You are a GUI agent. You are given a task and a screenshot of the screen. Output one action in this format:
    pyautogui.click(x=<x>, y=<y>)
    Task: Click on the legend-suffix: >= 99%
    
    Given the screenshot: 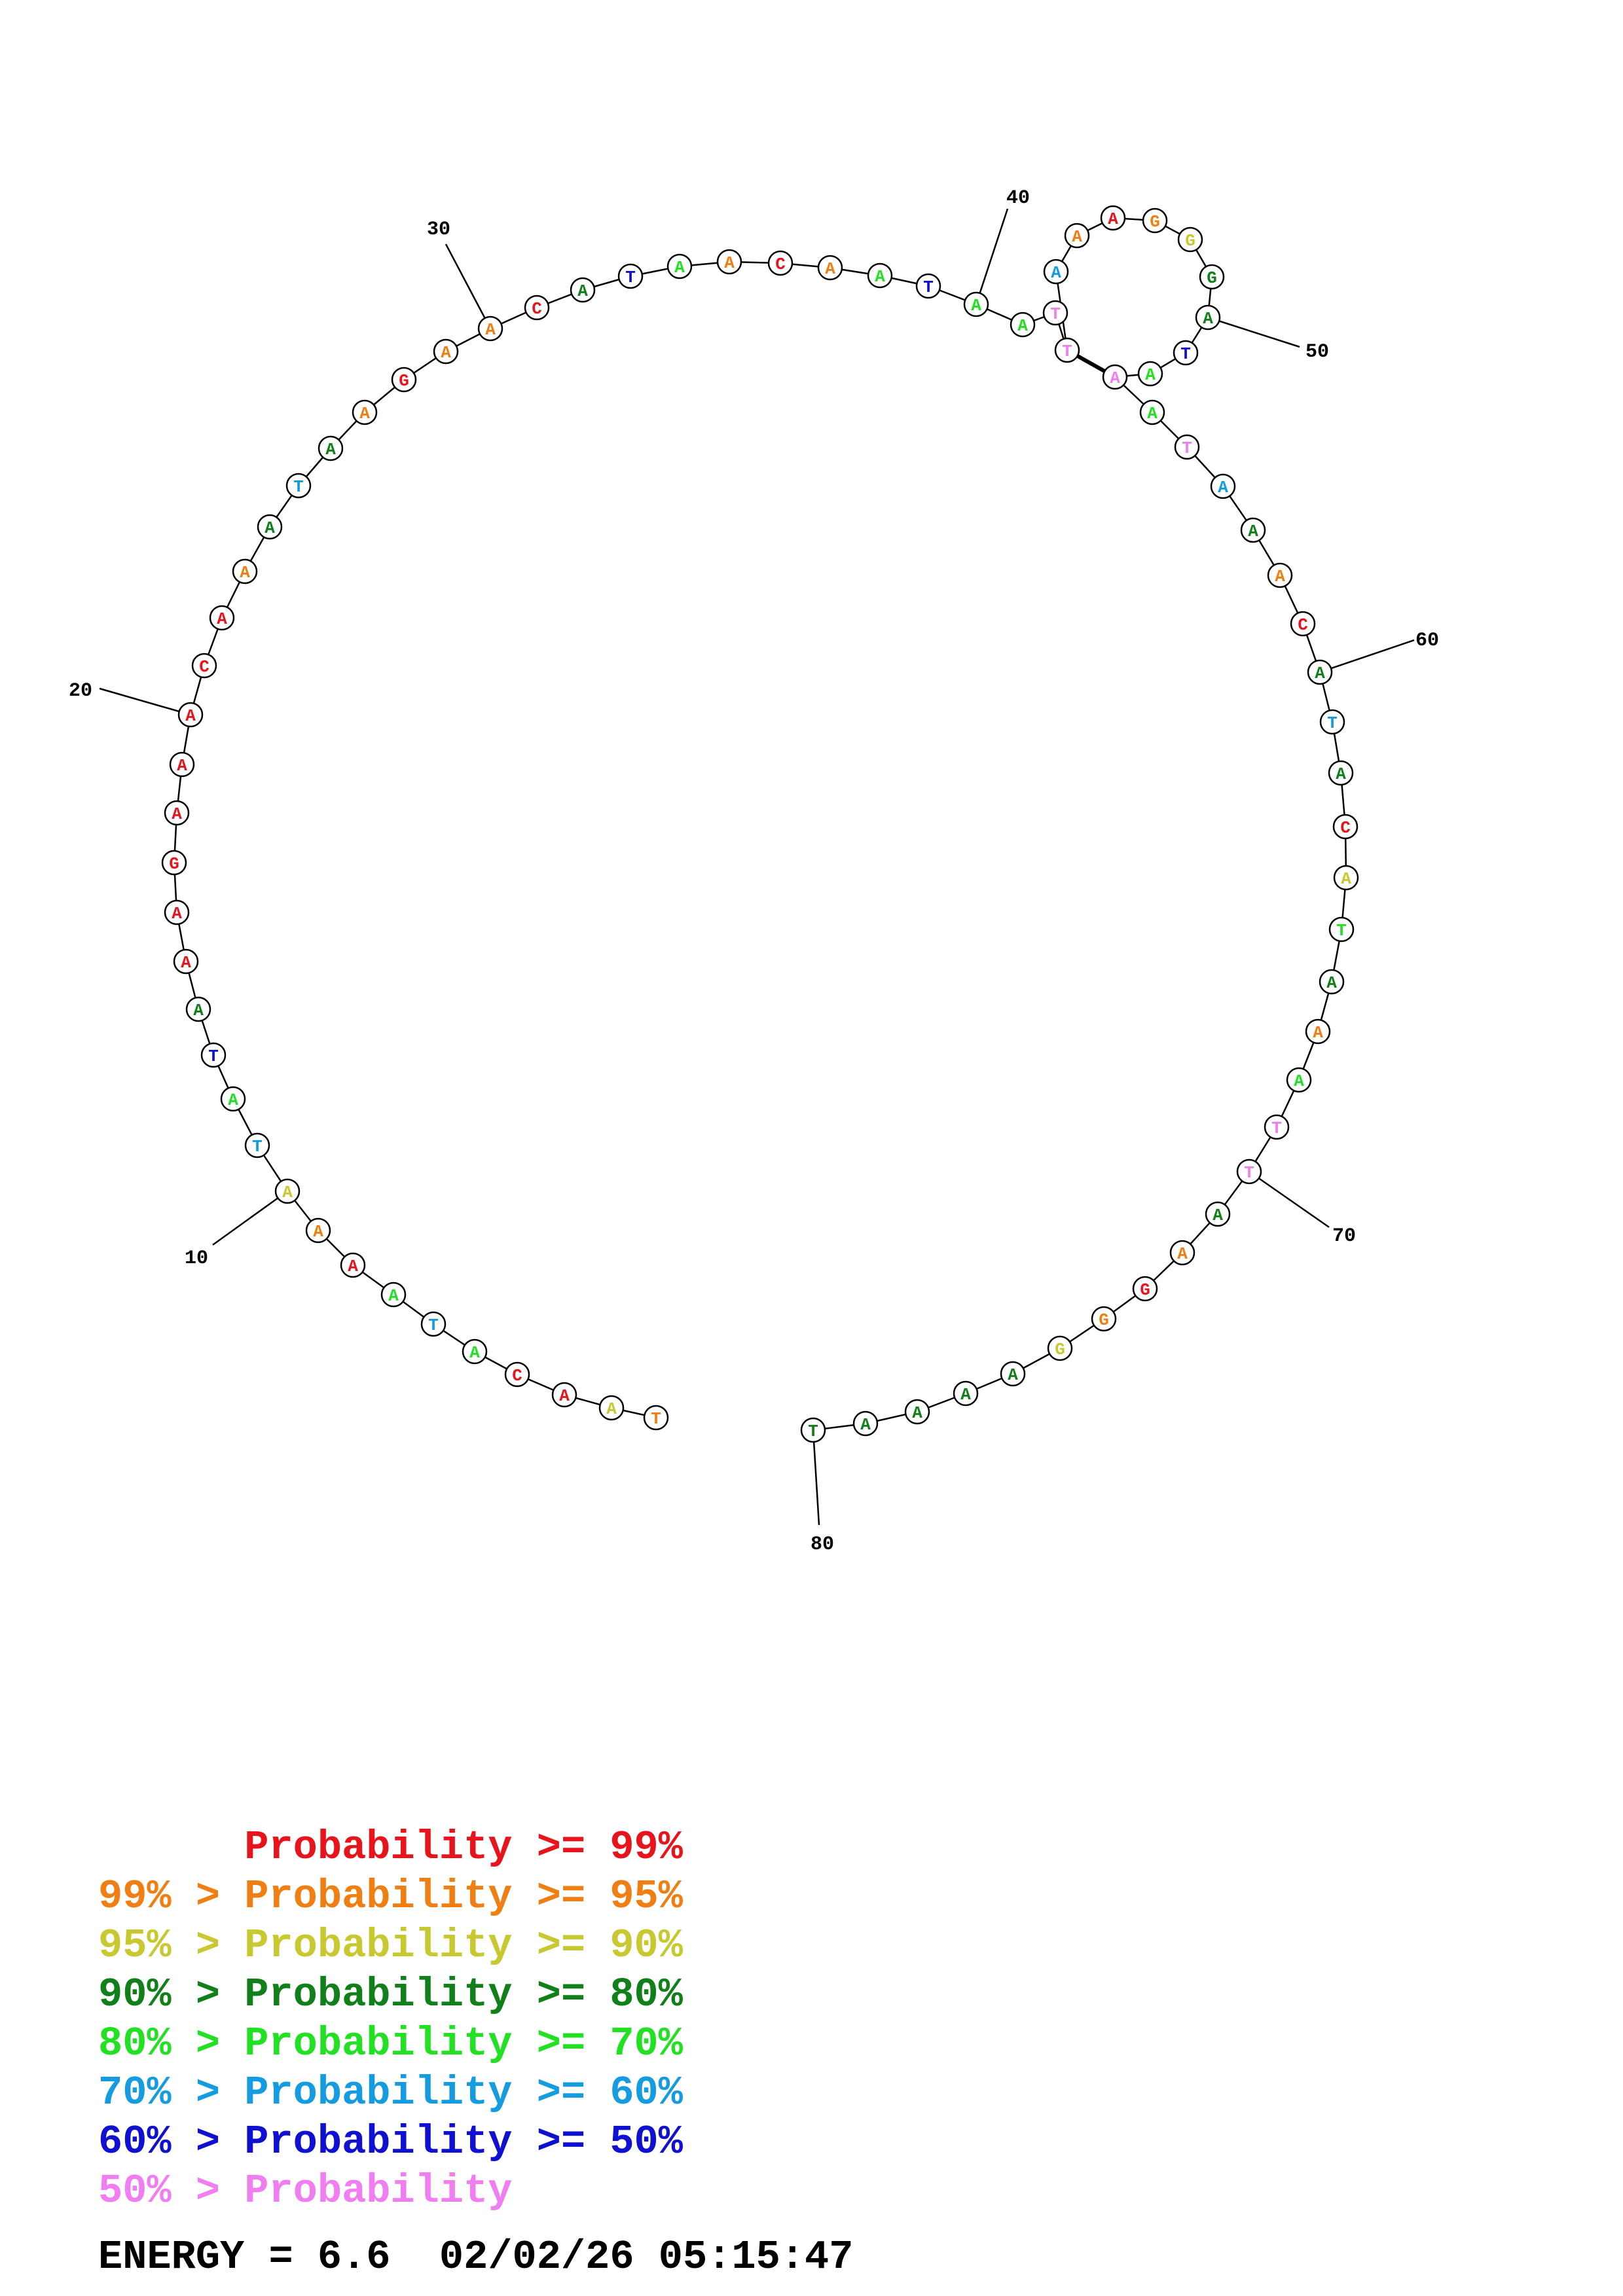 What is the action you would take?
    pyautogui.click(x=597, y=1847)
    